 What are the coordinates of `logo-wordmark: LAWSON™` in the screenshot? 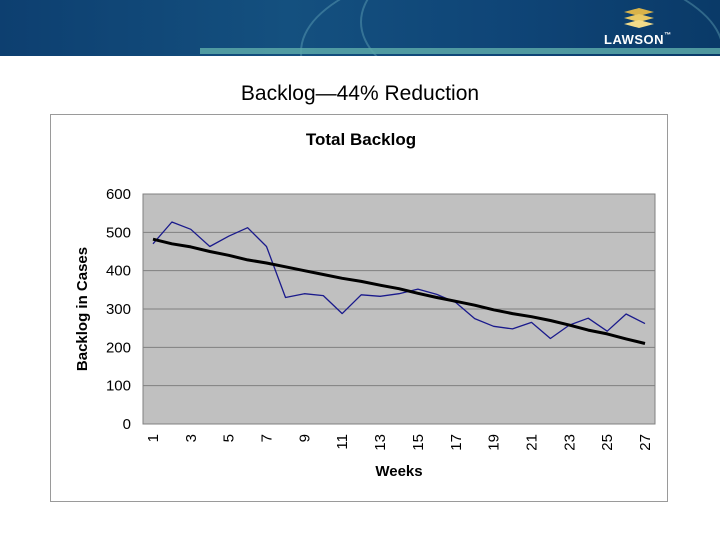 It's located at (638, 39).